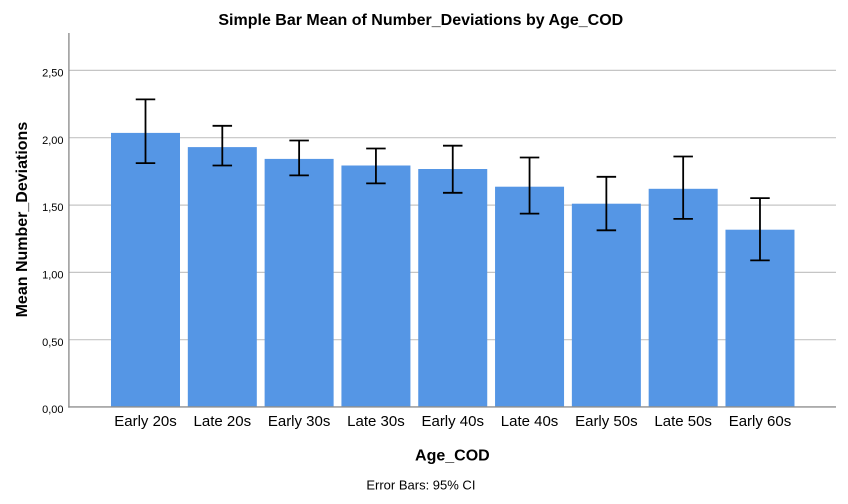  I want to click on svg-text: Late 20s, so click(223, 421).